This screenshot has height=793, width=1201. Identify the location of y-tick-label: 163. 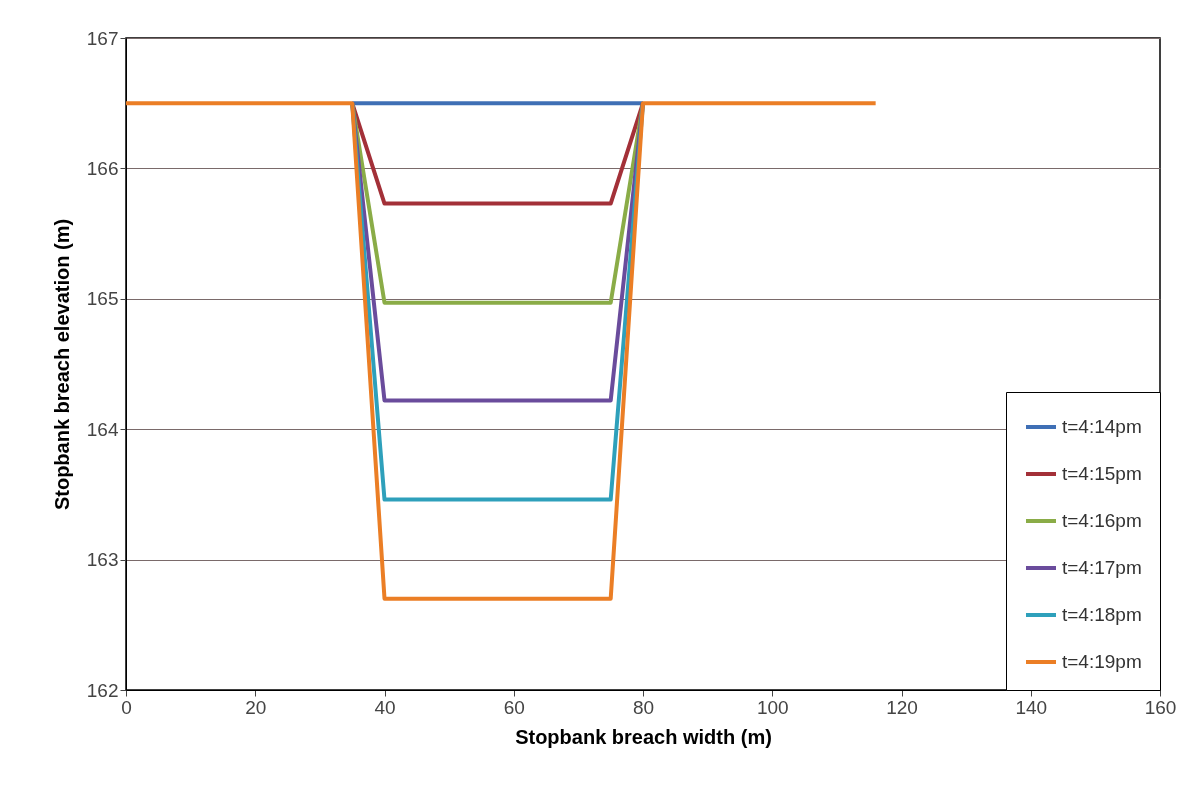
(102, 560).